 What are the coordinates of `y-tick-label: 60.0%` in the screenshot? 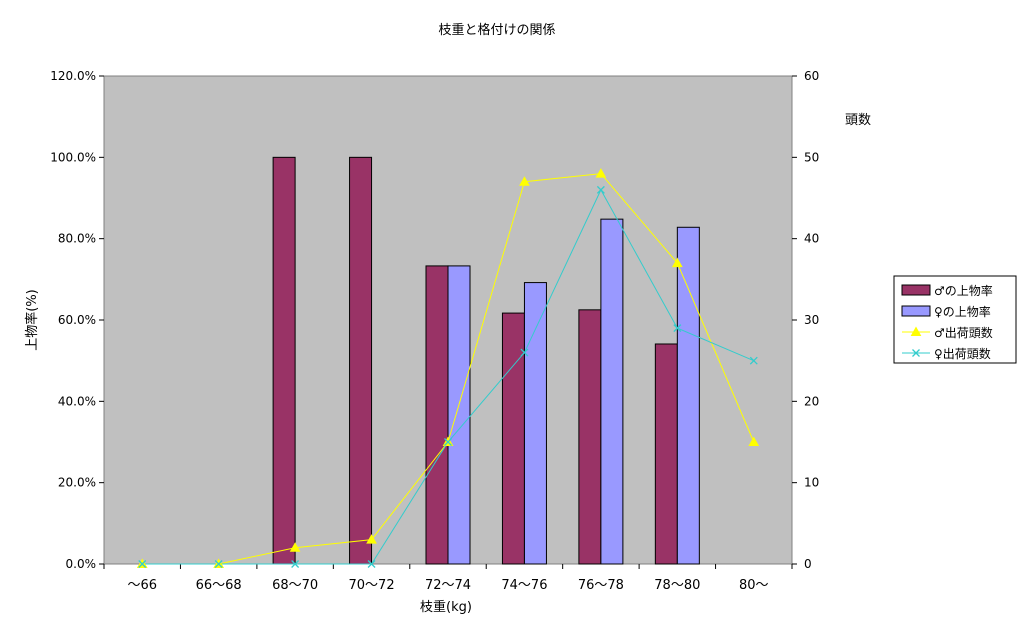 It's located at (77, 320).